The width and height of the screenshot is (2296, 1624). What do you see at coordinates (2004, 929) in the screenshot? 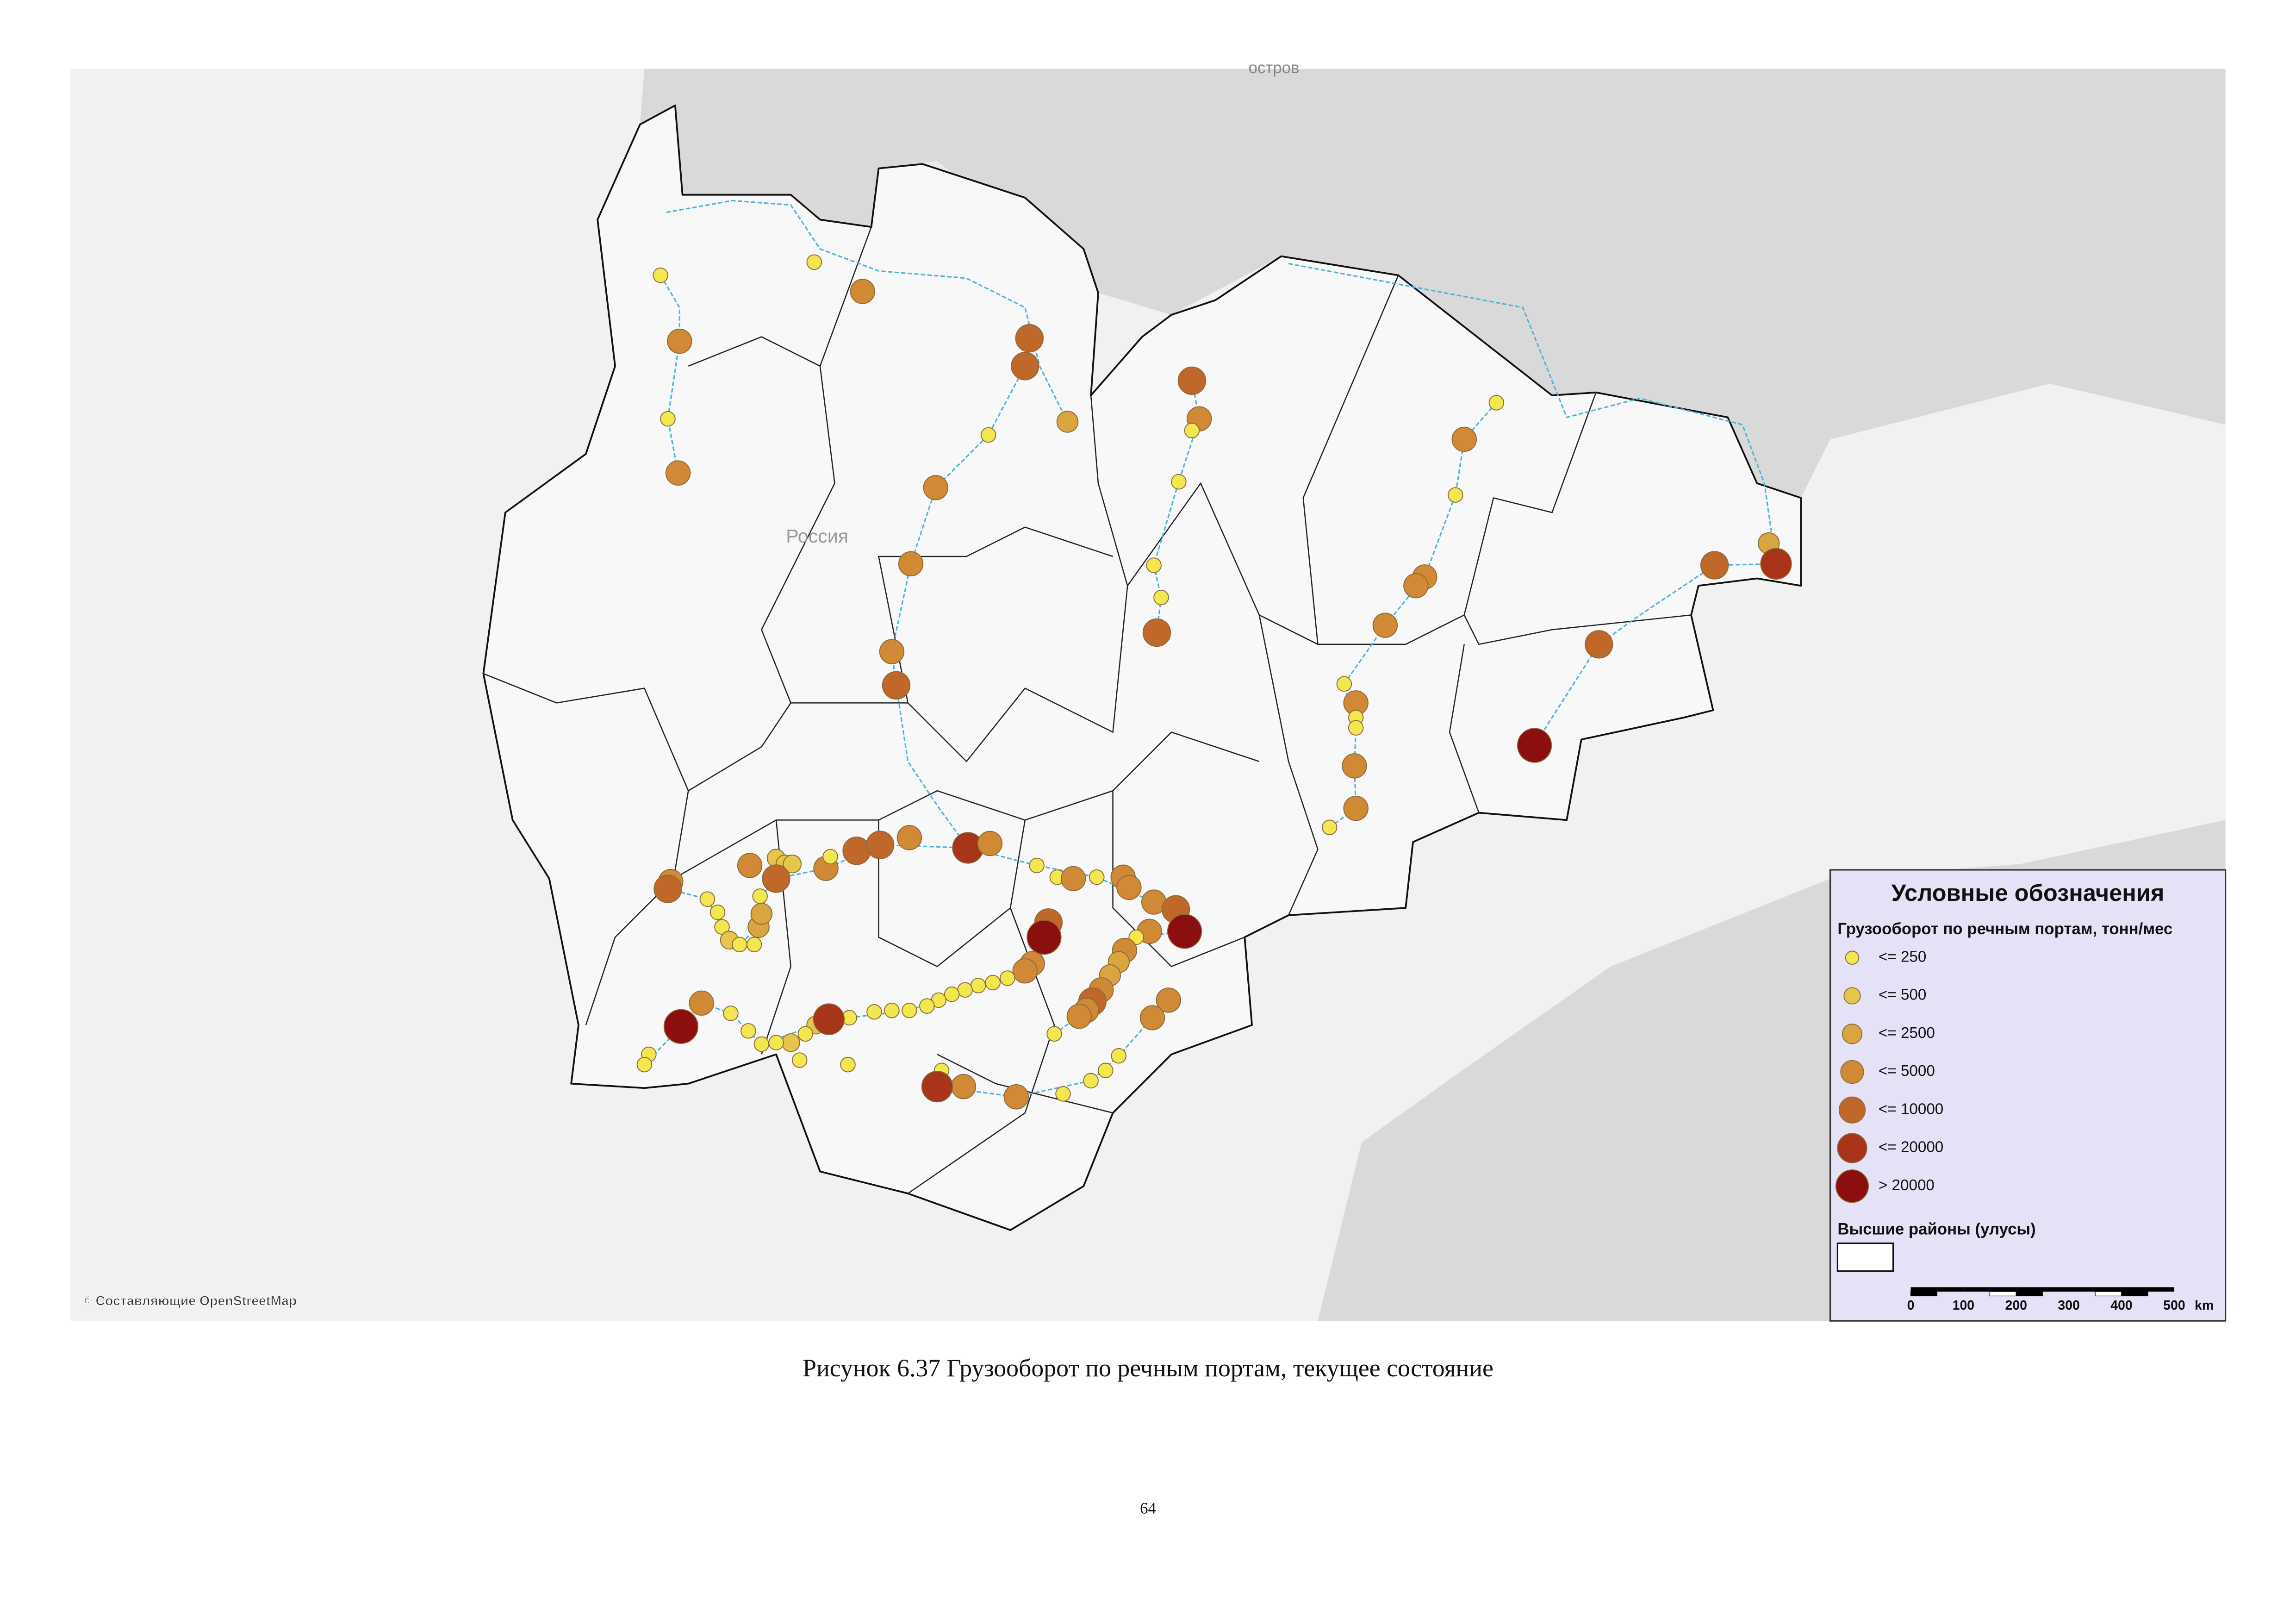
I see `legend-subtitle: Грузооборот по речным портам, тонн/мес` at bounding box center [2004, 929].